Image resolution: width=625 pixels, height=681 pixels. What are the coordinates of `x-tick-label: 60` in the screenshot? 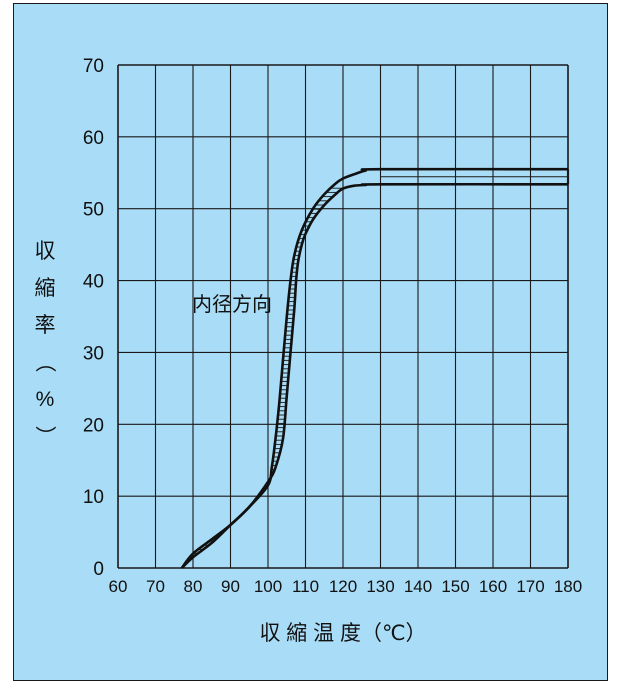 It's located at (118, 586).